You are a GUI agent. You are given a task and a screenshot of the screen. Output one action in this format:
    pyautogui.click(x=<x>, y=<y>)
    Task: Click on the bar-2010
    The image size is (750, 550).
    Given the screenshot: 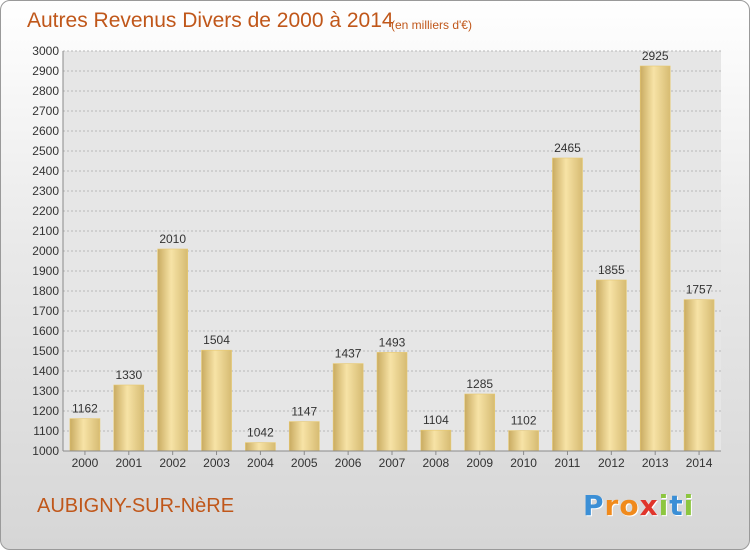 What is the action you would take?
    pyautogui.click(x=523, y=441)
    